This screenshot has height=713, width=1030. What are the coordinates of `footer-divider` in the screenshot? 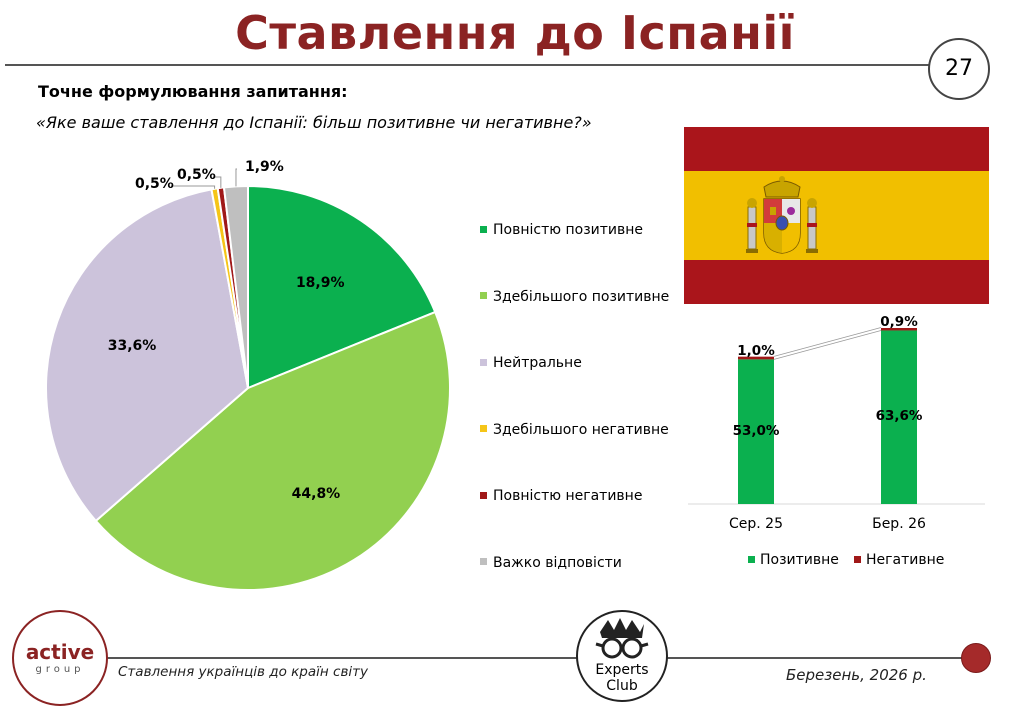 It's located at (535, 658).